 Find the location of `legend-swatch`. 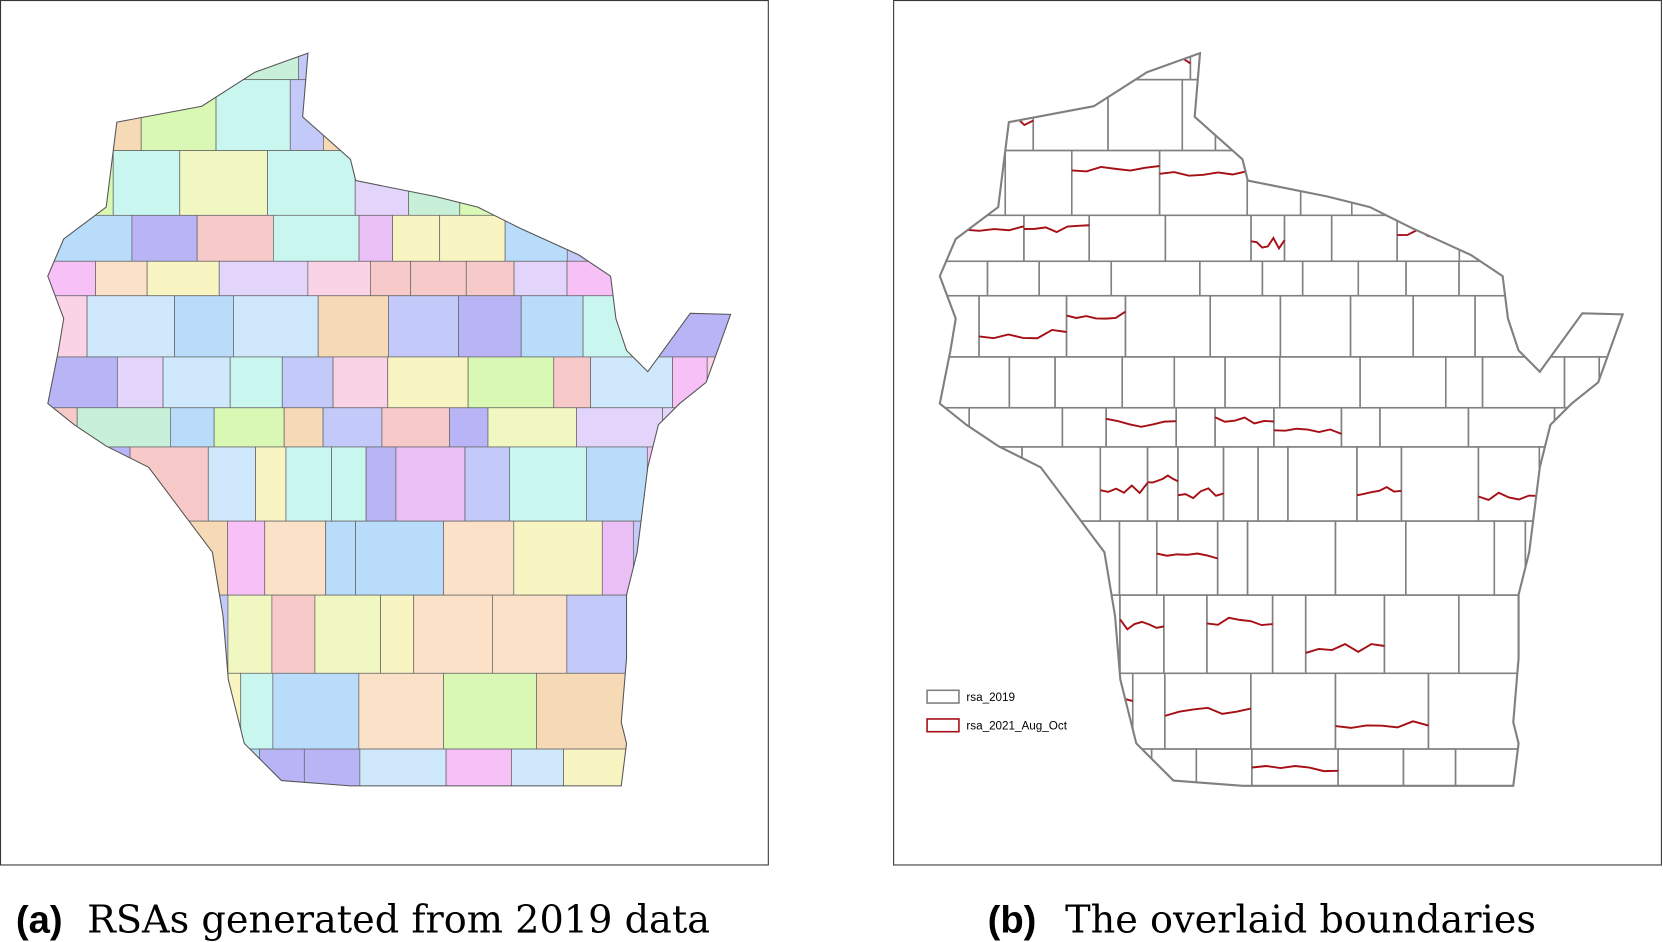

legend-swatch is located at coordinates (943, 696).